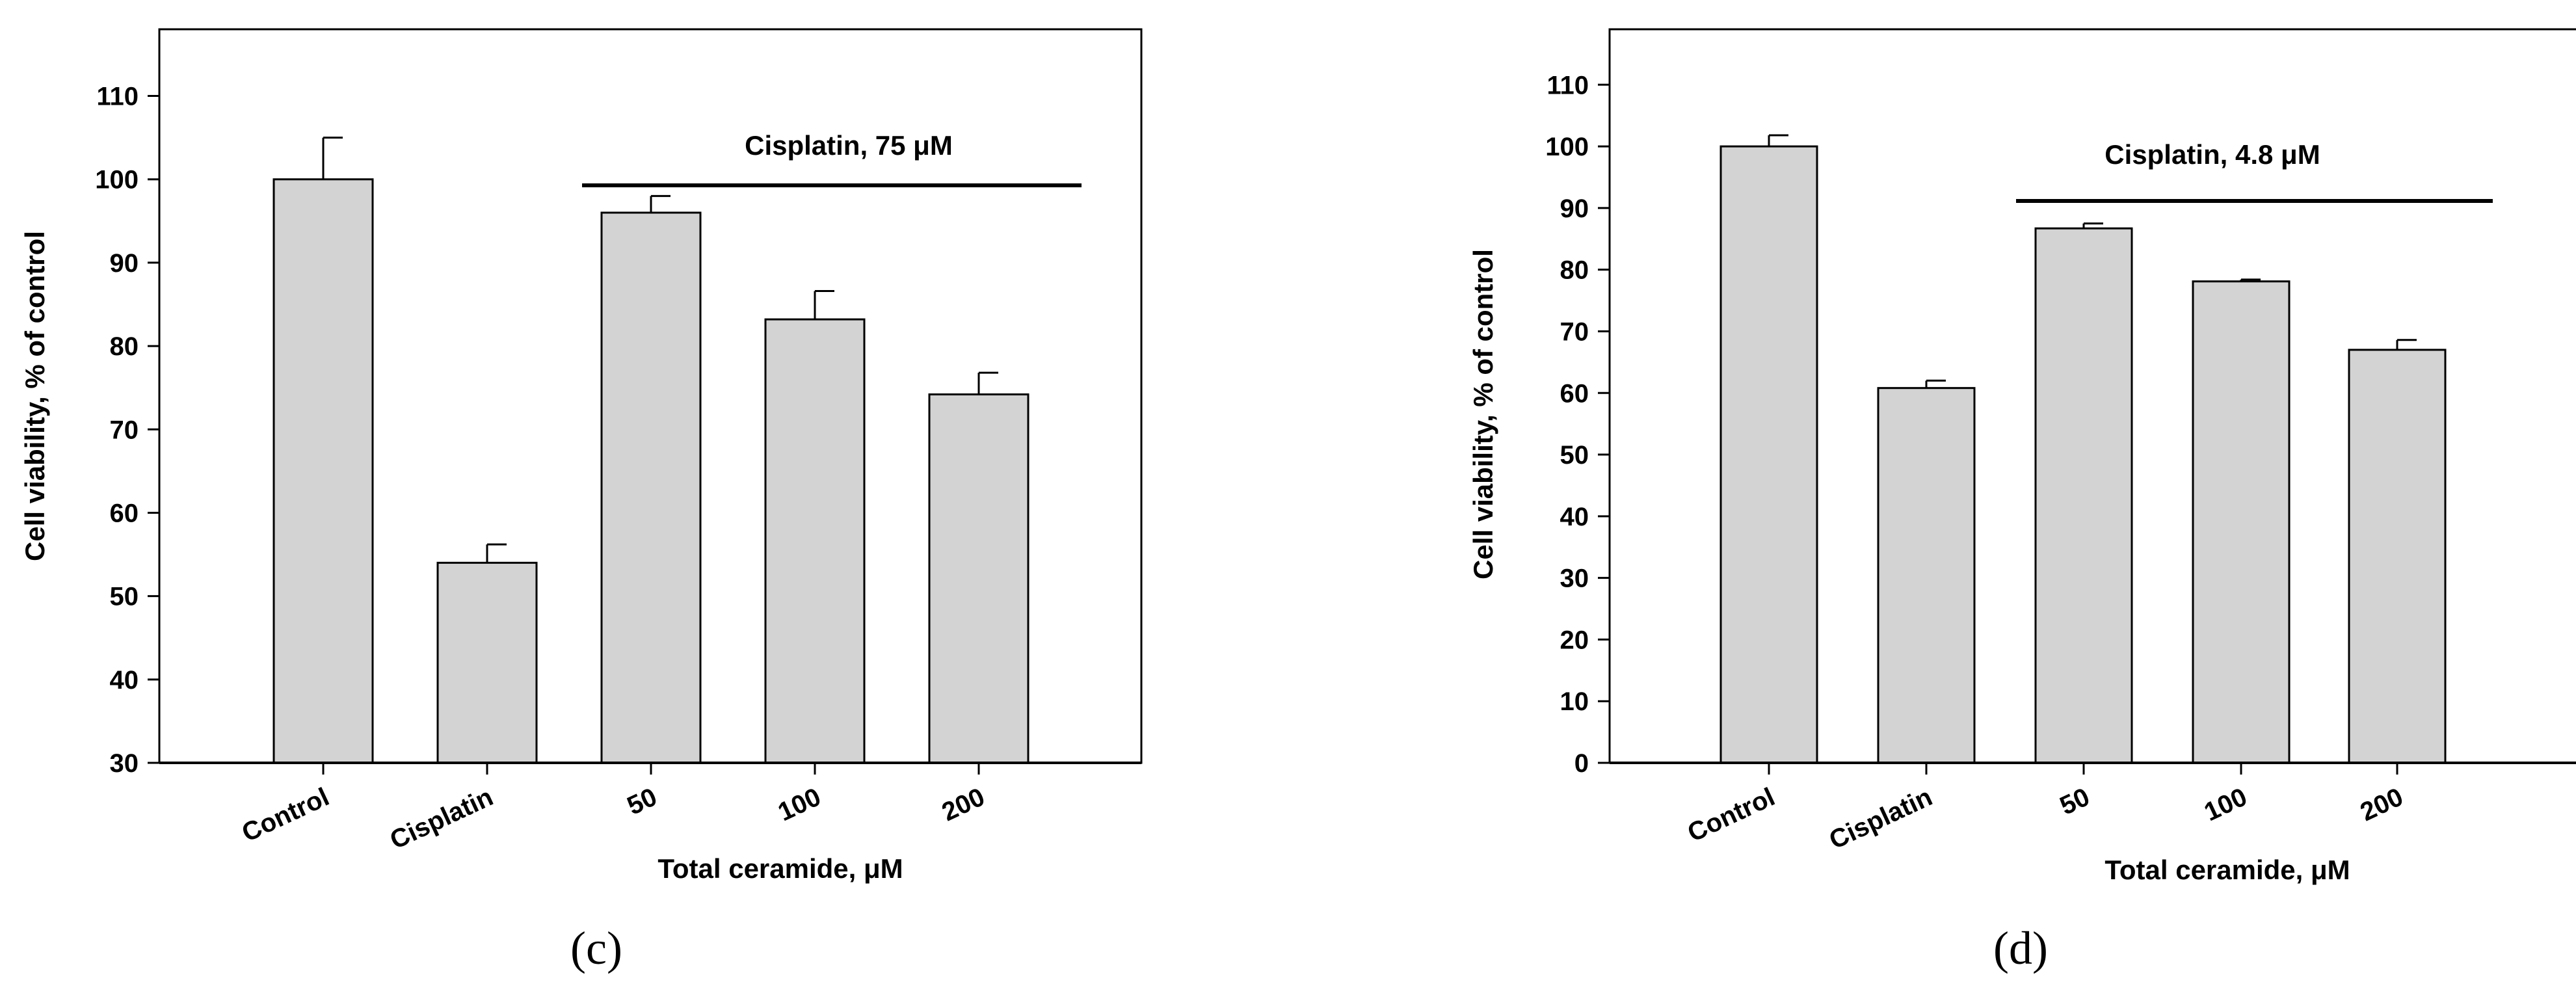  I want to click on y-ticks: 0 10 20 30 40 50 60 70 80 90 100 110, so click(1578, 425).